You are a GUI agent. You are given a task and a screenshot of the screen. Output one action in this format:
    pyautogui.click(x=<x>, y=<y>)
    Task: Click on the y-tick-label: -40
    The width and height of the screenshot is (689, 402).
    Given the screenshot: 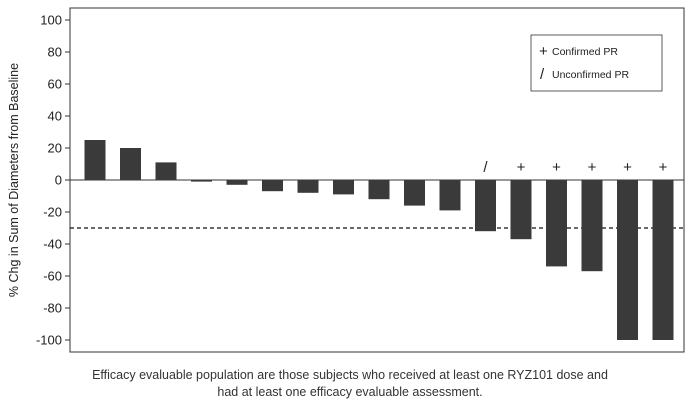 What is the action you would take?
    pyautogui.click(x=52, y=244)
    